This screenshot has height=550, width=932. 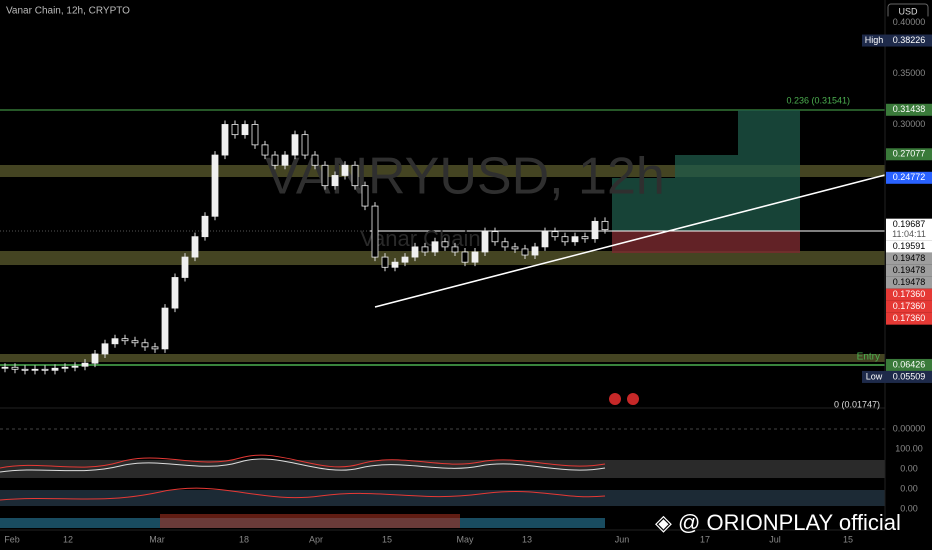 I want to click on tag: Low, so click(x=874, y=376).